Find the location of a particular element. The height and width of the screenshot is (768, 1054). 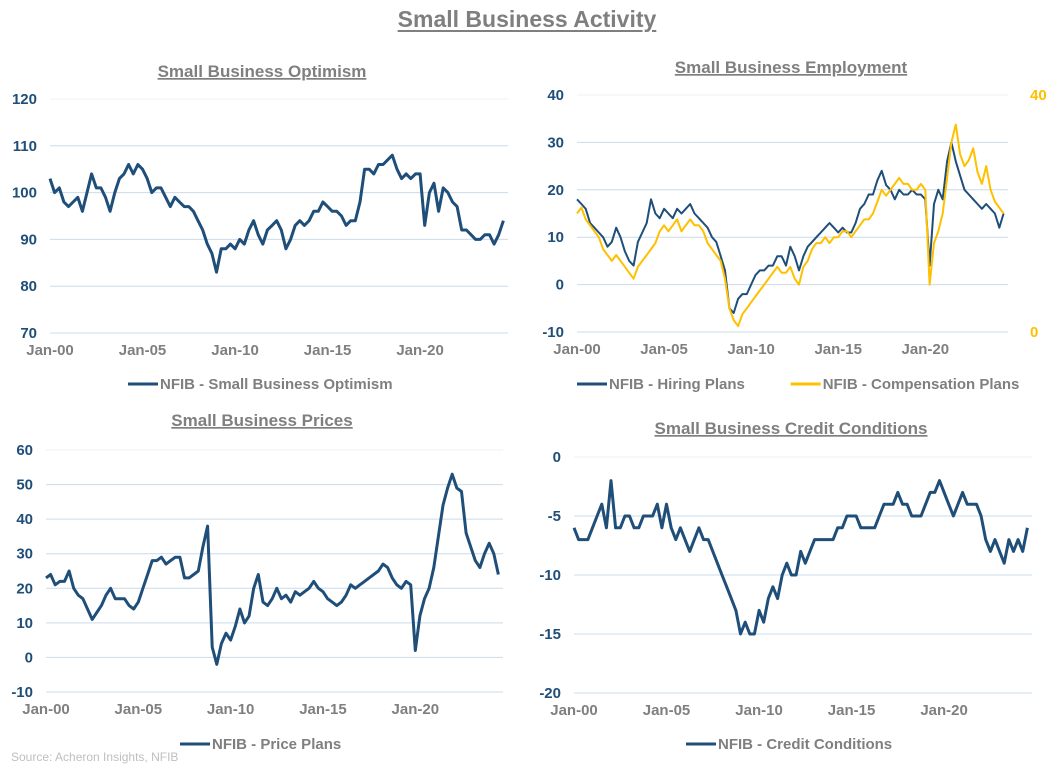

y-tick-label: 70 is located at coordinates (28, 333).